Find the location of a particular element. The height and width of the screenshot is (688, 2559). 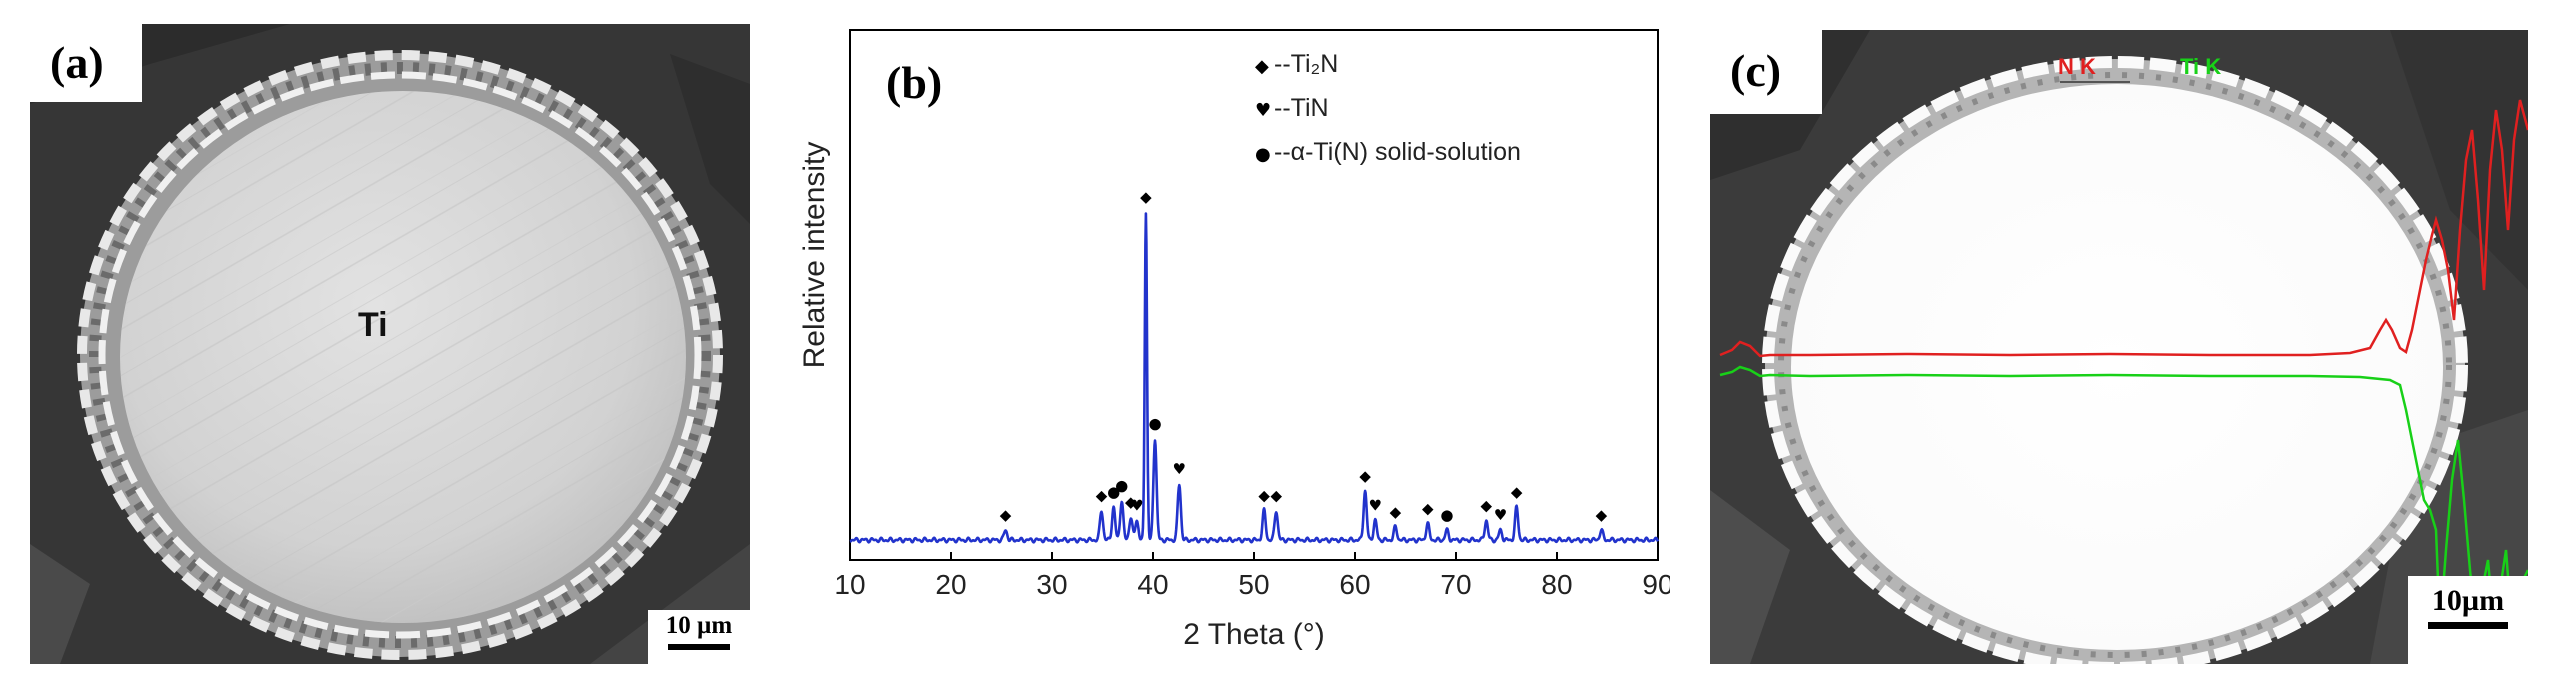

peak-marker-0: ◆ is located at coordinates (1006, 515).